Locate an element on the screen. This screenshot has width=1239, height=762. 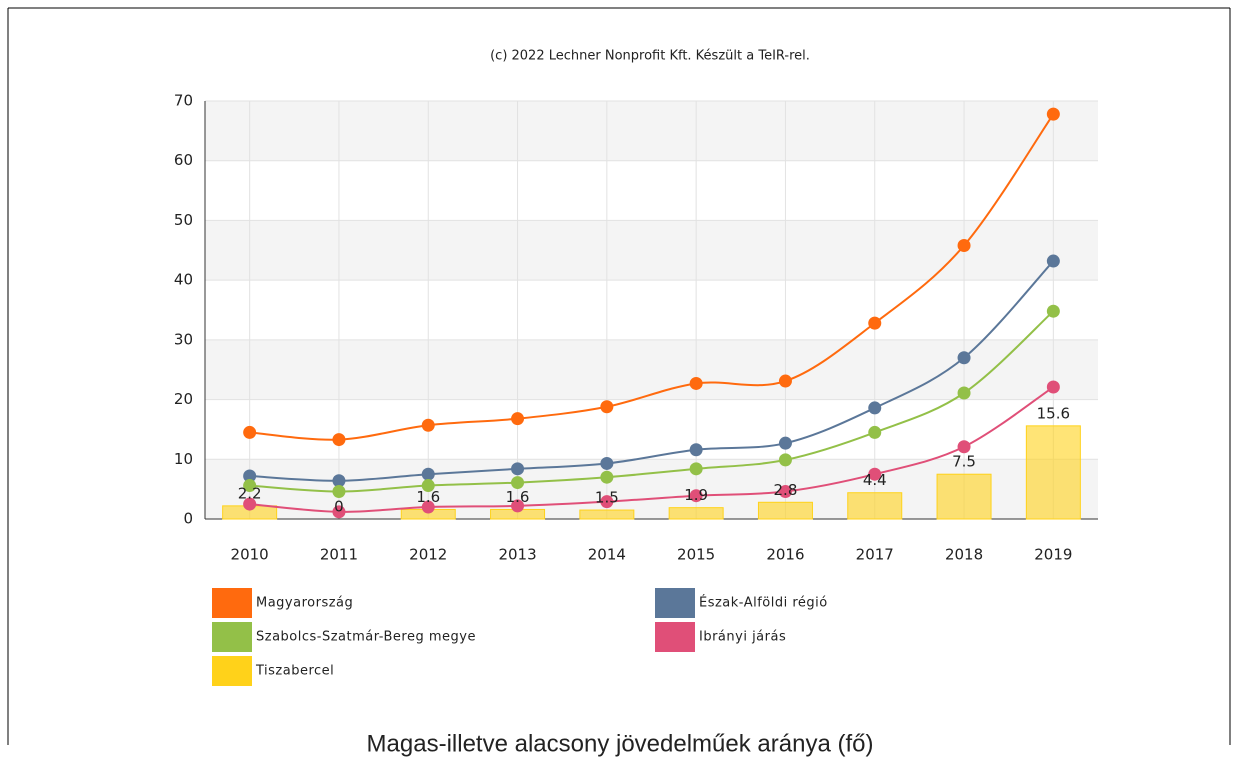
x-tick-label: 2013 is located at coordinates (517, 555).